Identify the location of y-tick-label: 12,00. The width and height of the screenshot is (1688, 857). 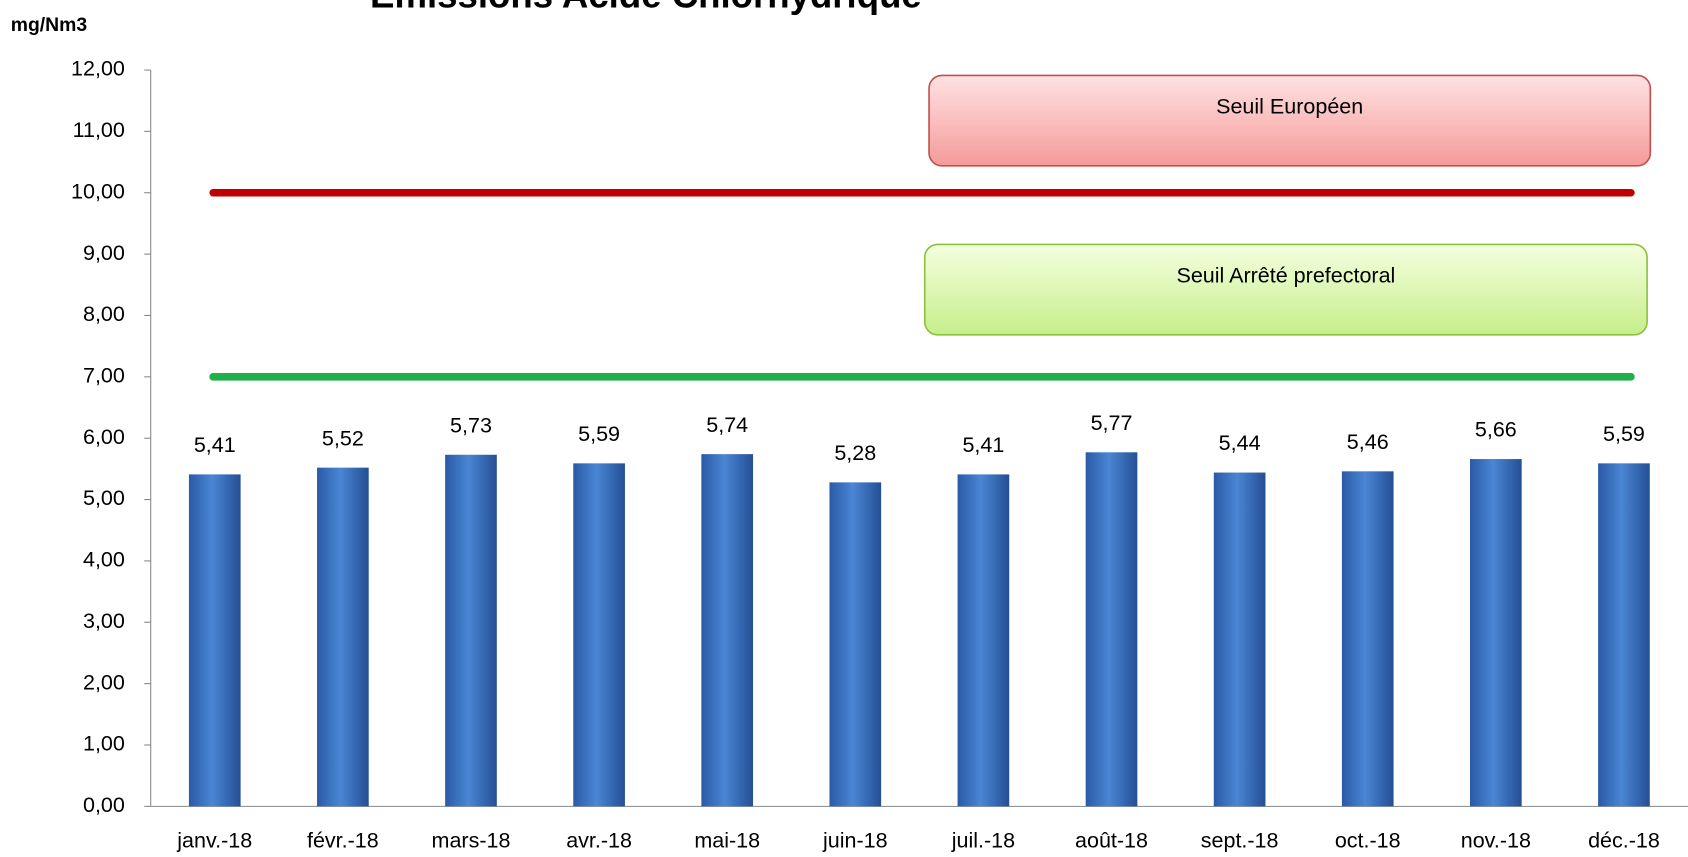
(98, 69).